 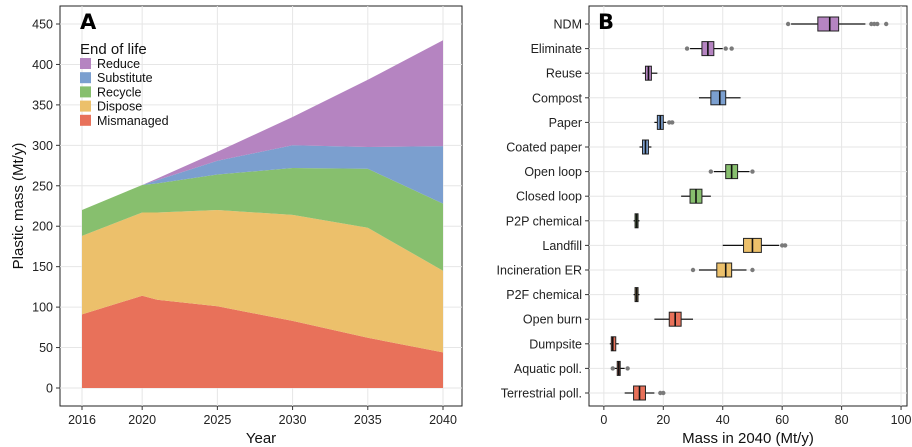 What do you see at coordinates (562, 246) in the screenshot?
I see `category-label-landfill: Landfill` at bounding box center [562, 246].